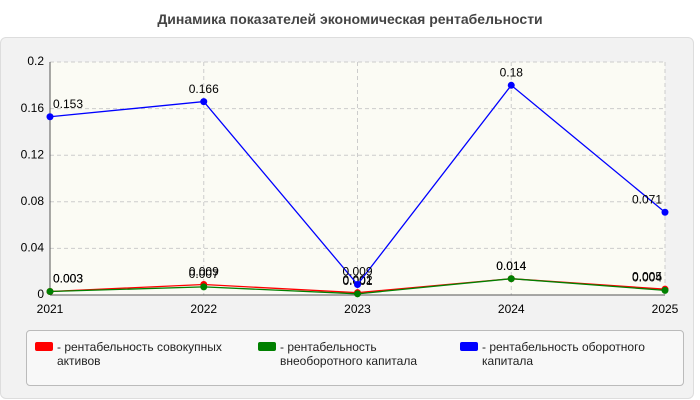  Describe the element at coordinates (511, 309) in the screenshot. I see `x-tick-label: 2024` at that location.